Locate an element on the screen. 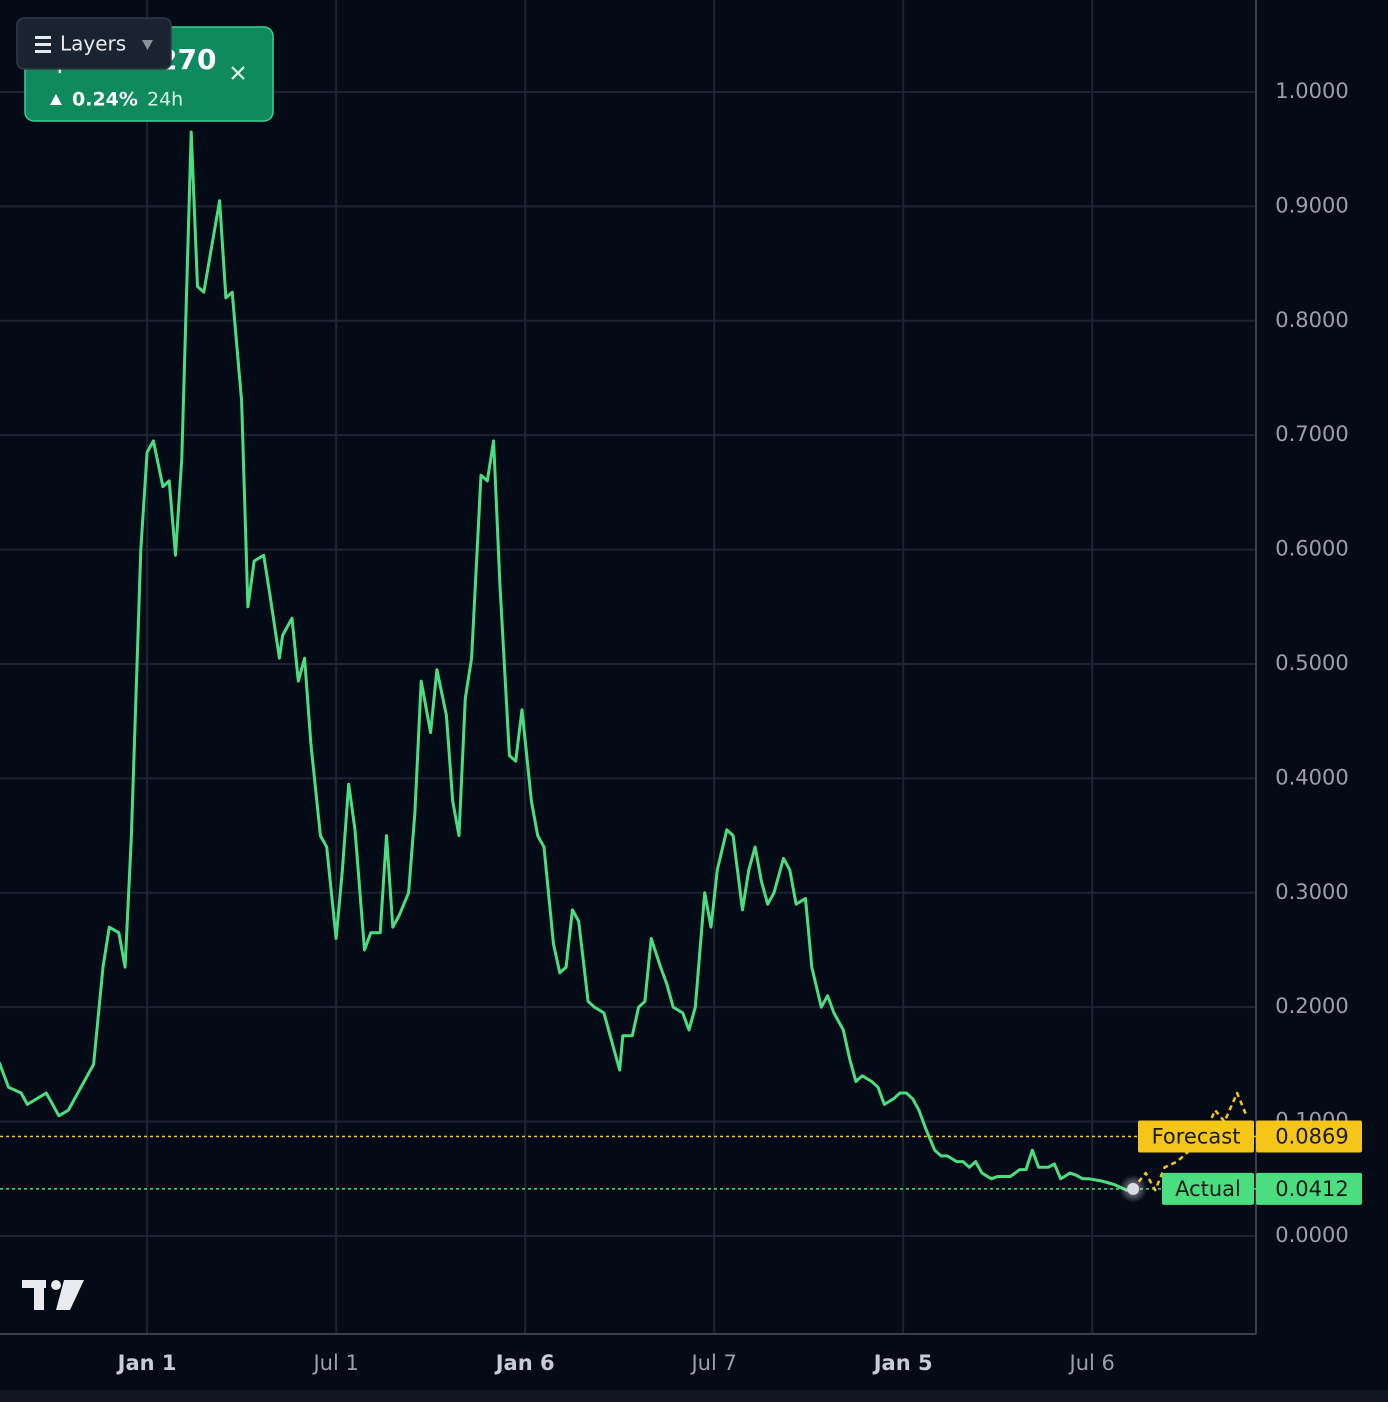  price-value-label: 0.0412 is located at coordinates (1311, 1189).